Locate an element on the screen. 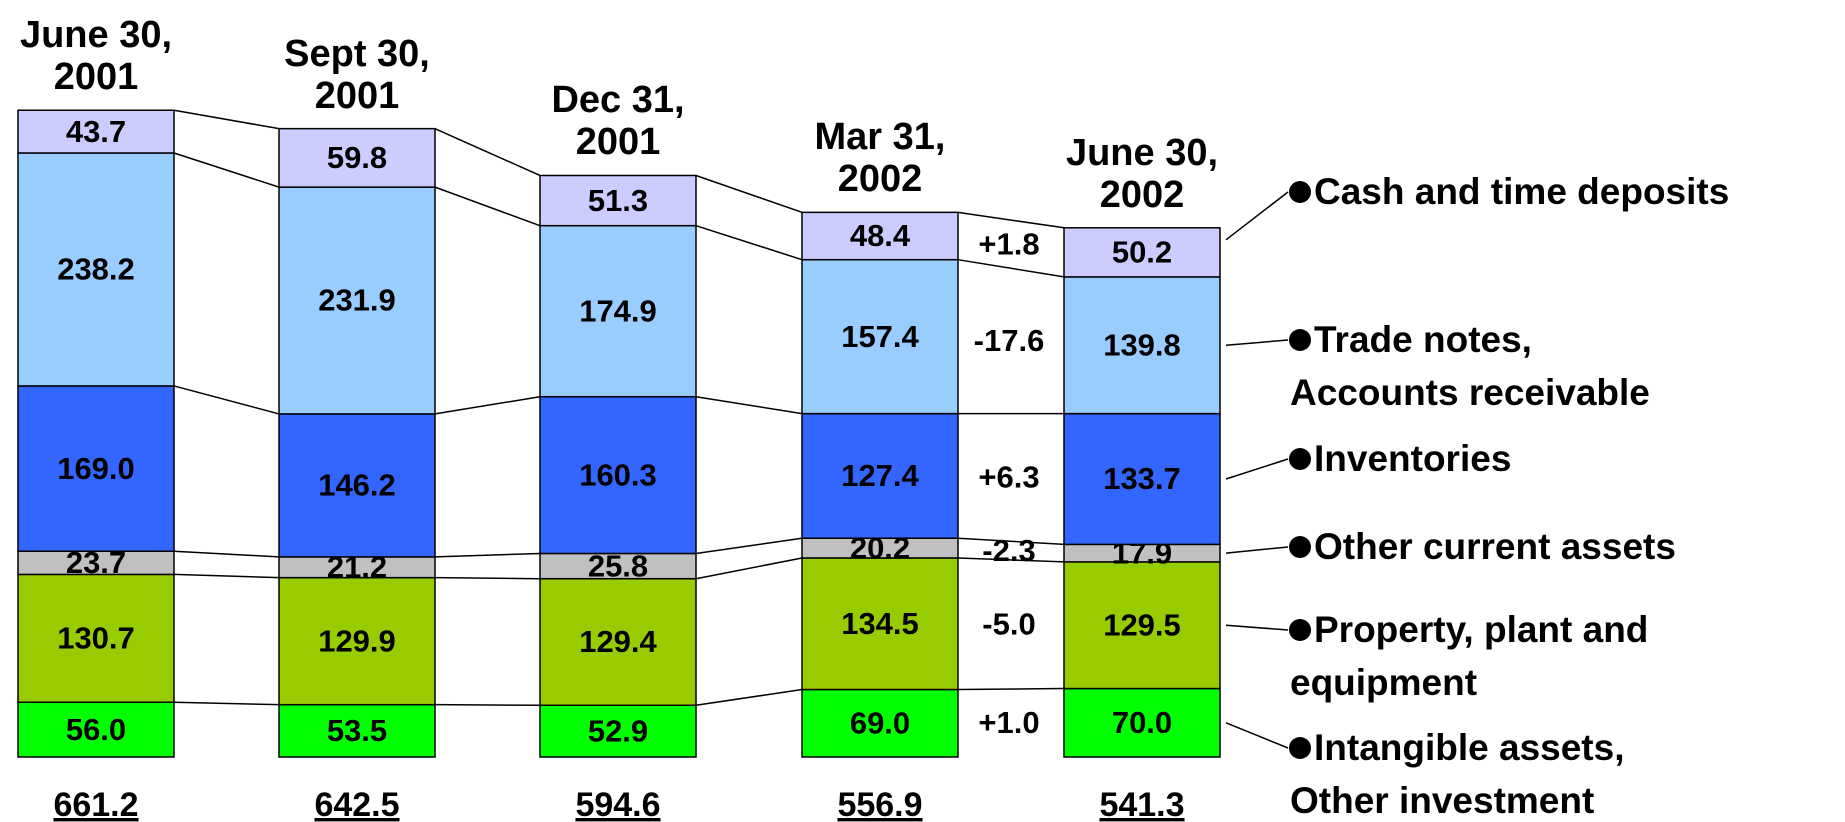  data-label: 231.9 is located at coordinates (357, 300).